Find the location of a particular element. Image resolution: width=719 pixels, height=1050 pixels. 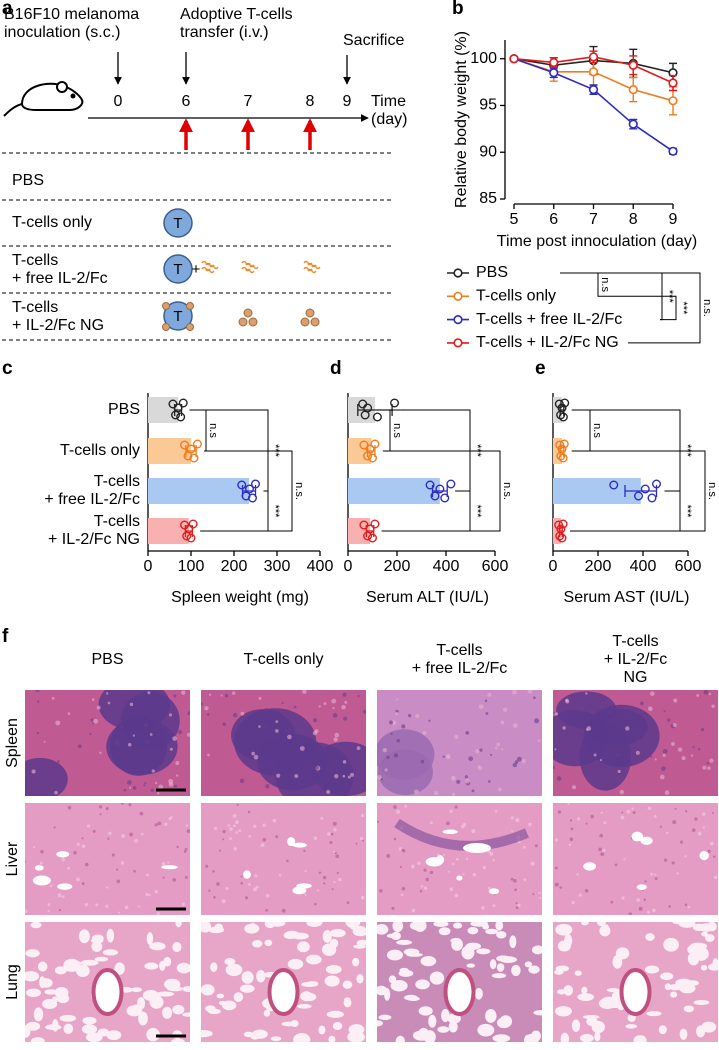

day-label: 7 is located at coordinates (248, 101).